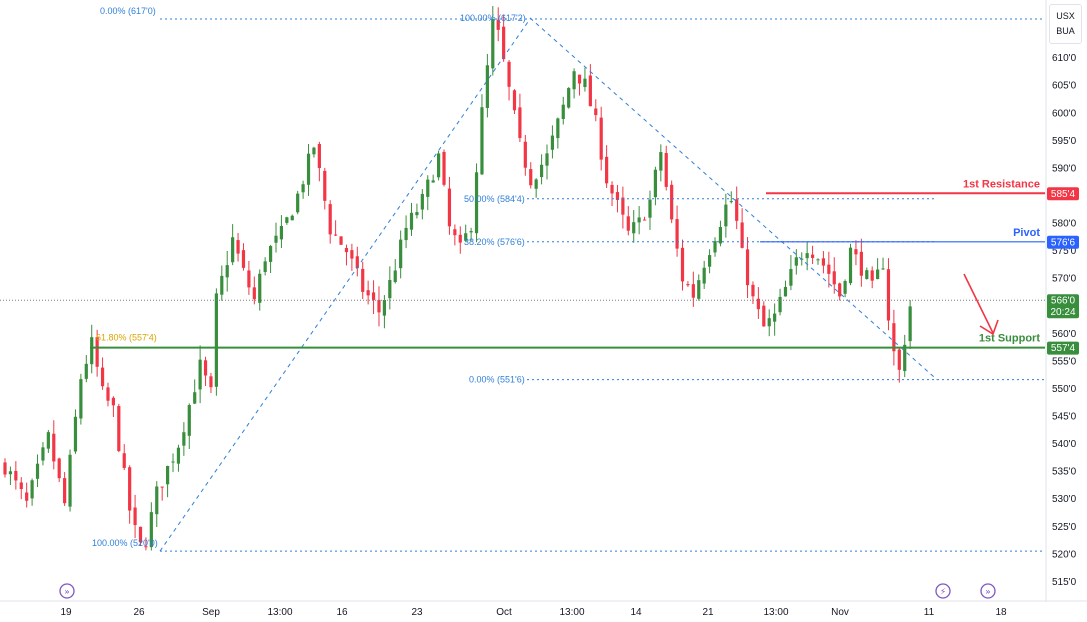 Image resolution: width=1087 pixels, height=622 pixels. What do you see at coordinates (497, 380) in the screenshot?
I see `fib-right-0-label: 0.00% (551'6)` at bounding box center [497, 380].